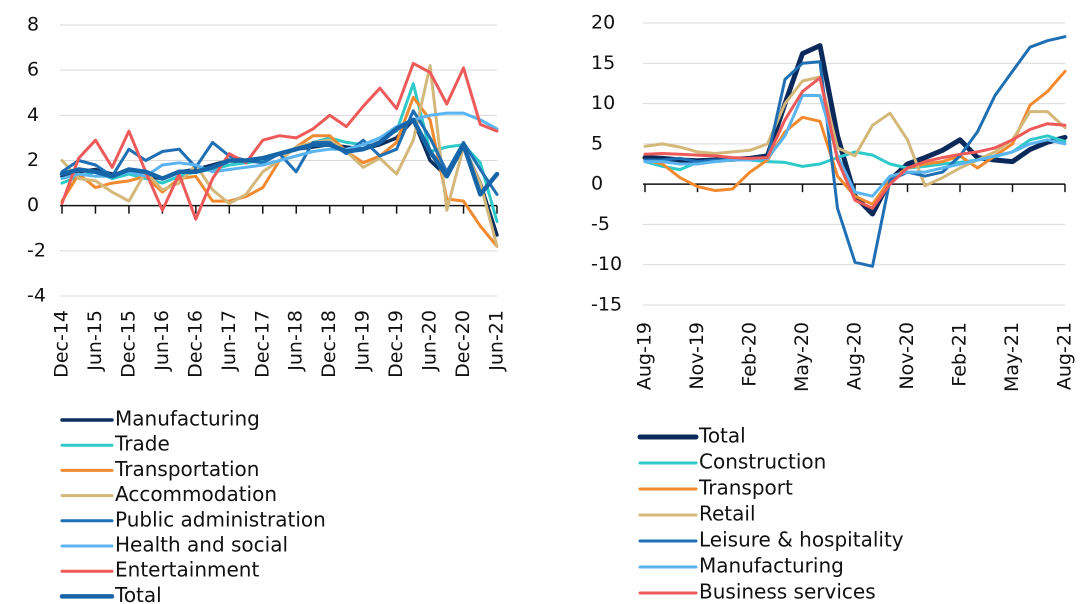 The image size is (1084, 604). What do you see at coordinates (497, 341) in the screenshot?
I see `x-tick-label: Jun-21` at bounding box center [497, 341].